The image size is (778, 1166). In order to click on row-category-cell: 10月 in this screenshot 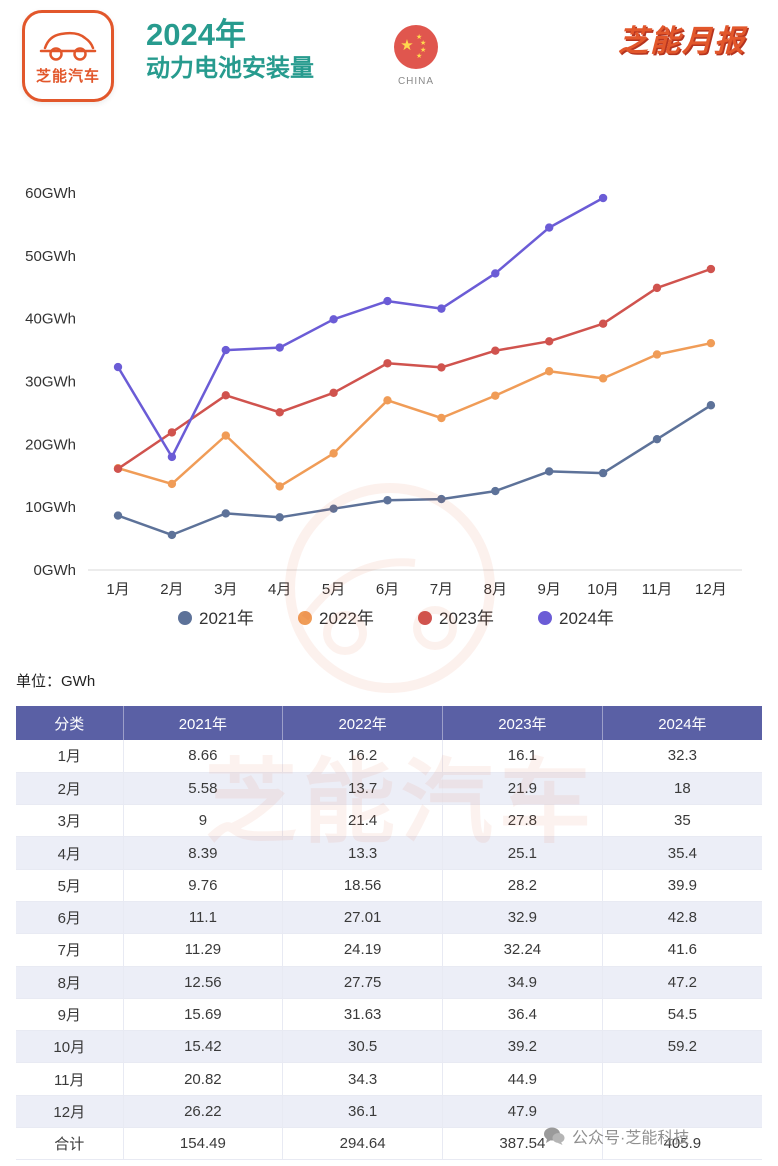, I will do `click(70, 1047)`.